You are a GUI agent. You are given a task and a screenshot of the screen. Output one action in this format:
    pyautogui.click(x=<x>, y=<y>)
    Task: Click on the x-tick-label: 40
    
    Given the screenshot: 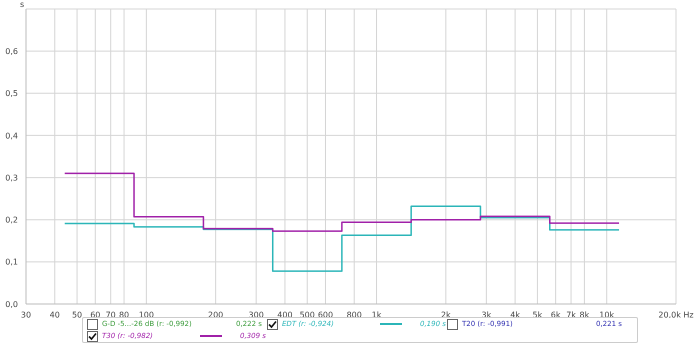 What is the action you would take?
    pyautogui.click(x=55, y=315)
    